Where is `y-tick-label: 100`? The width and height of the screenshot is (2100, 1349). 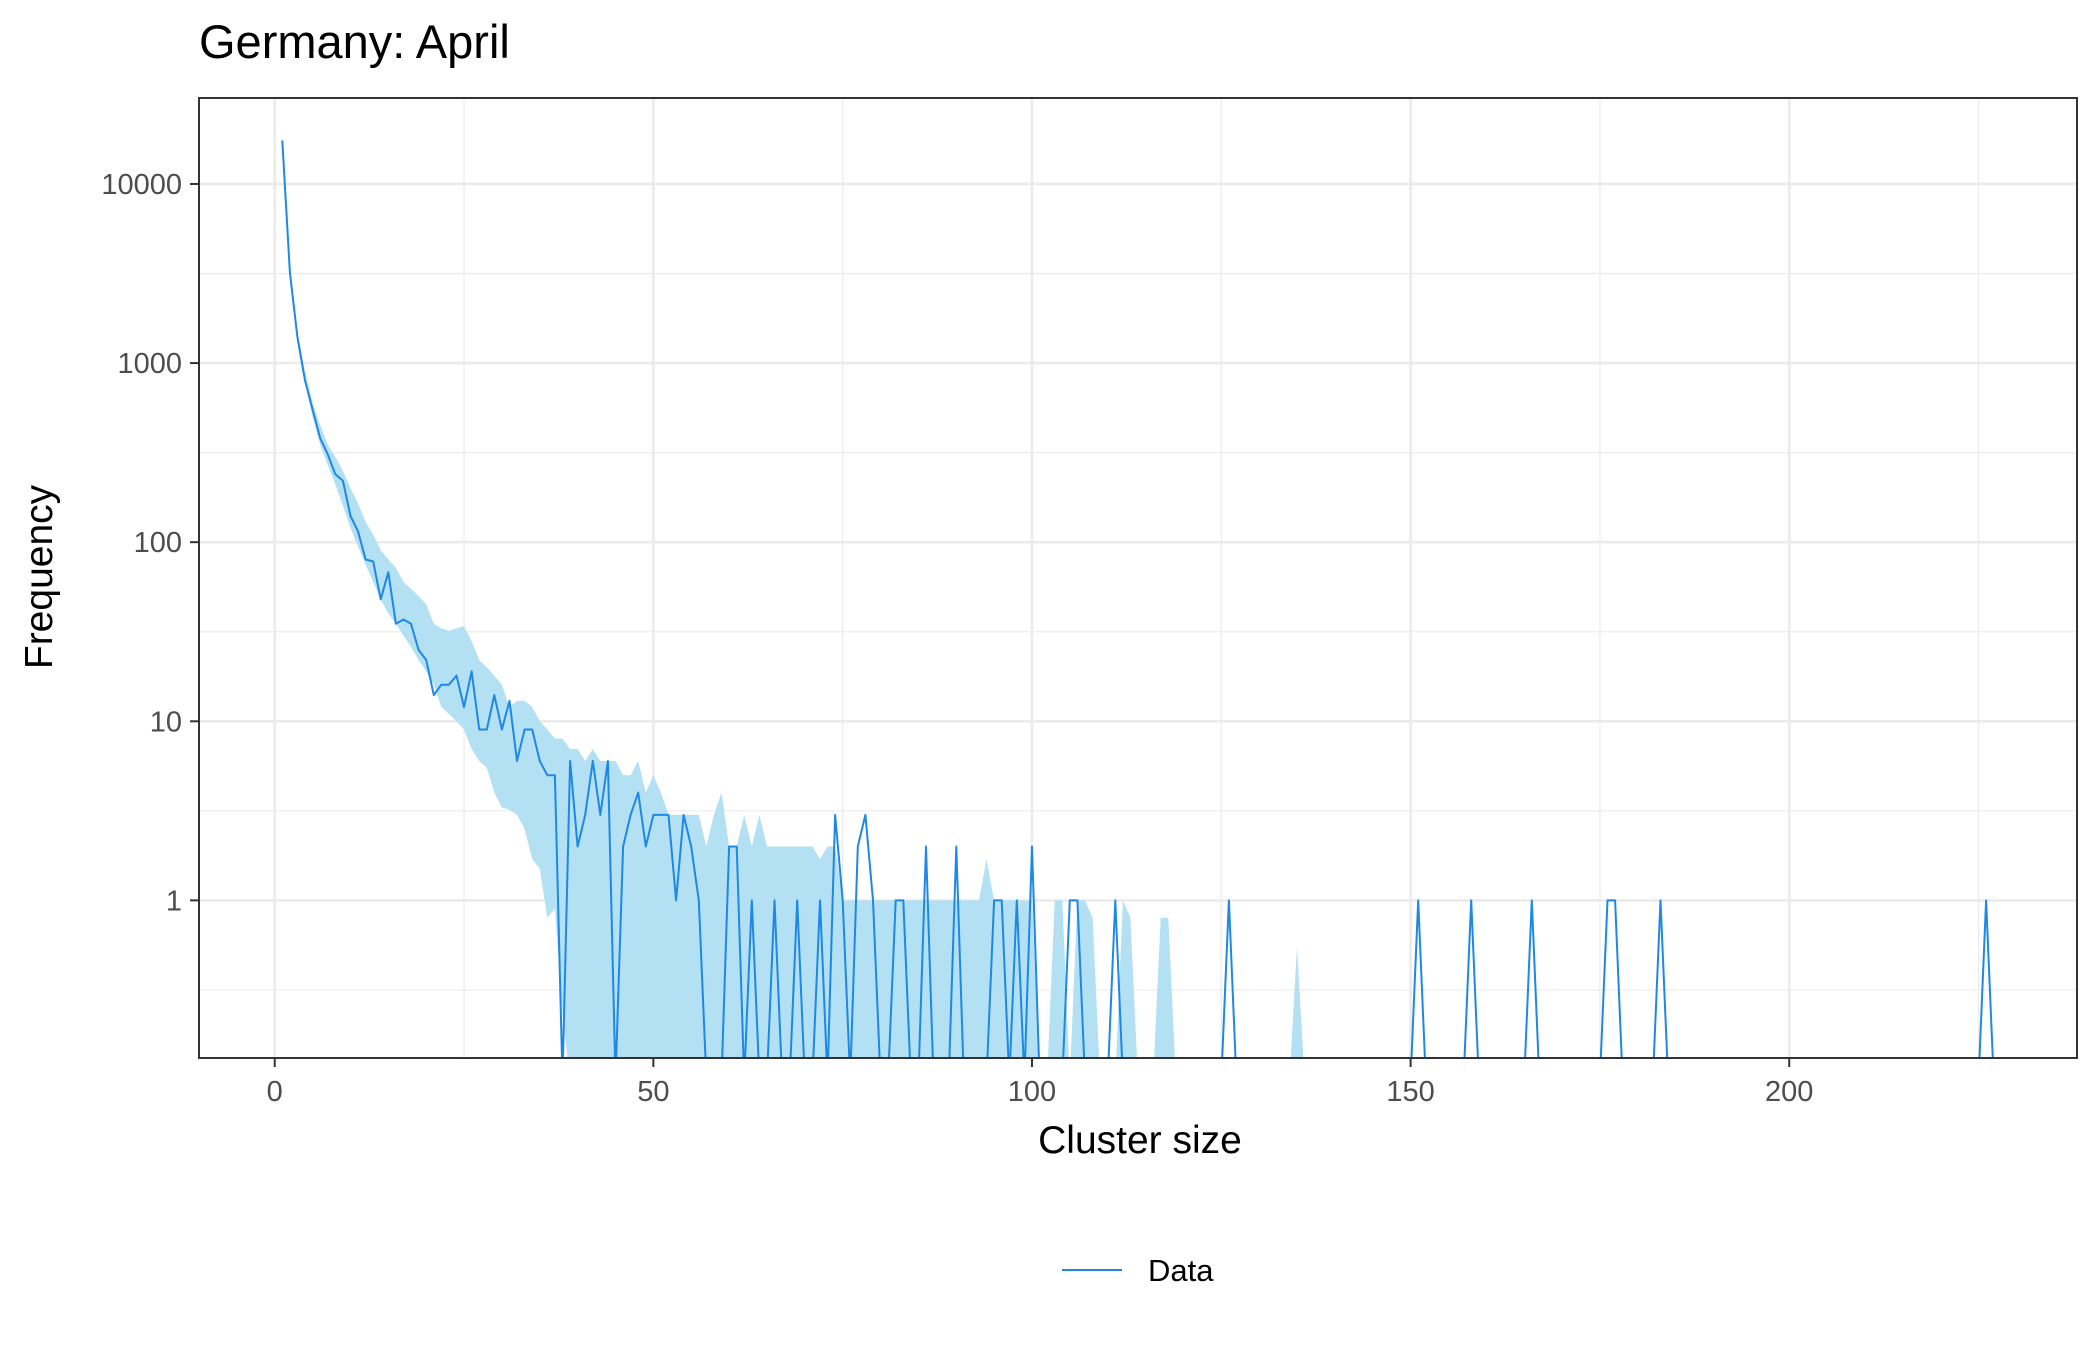
y-tick-label: 100 is located at coordinates (158, 543).